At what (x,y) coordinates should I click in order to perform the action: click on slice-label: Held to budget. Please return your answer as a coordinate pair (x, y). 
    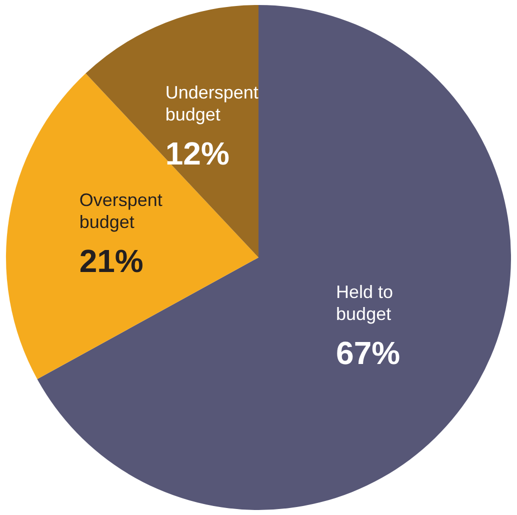
    Looking at the image, I should click on (365, 303).